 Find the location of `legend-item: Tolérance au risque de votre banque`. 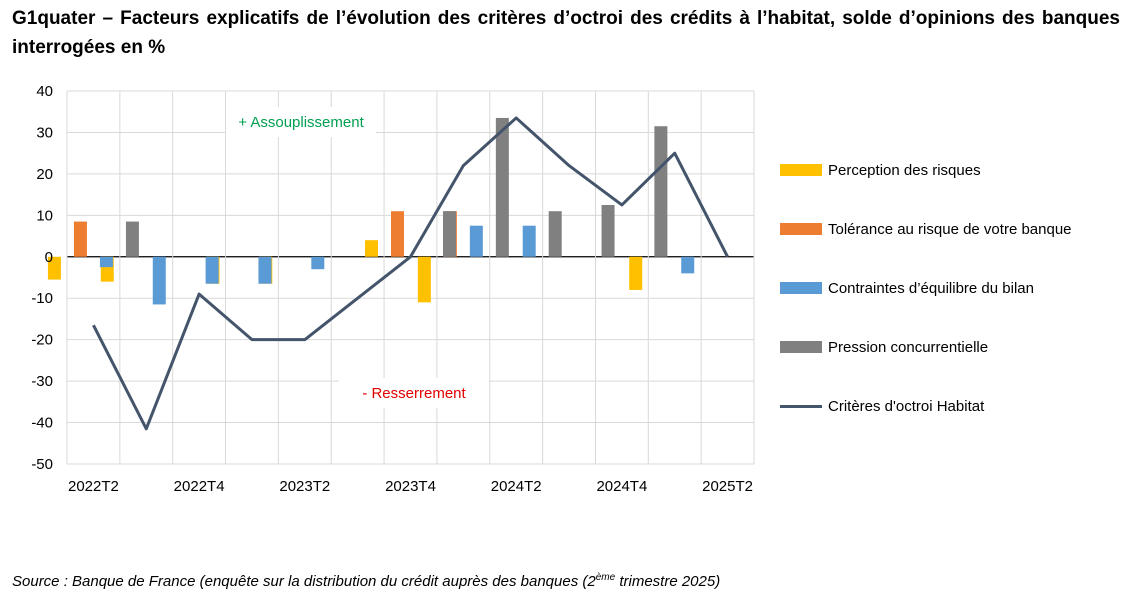

legend-item: Tolérance au risque de votre banque is located at coordinates (926, 229).